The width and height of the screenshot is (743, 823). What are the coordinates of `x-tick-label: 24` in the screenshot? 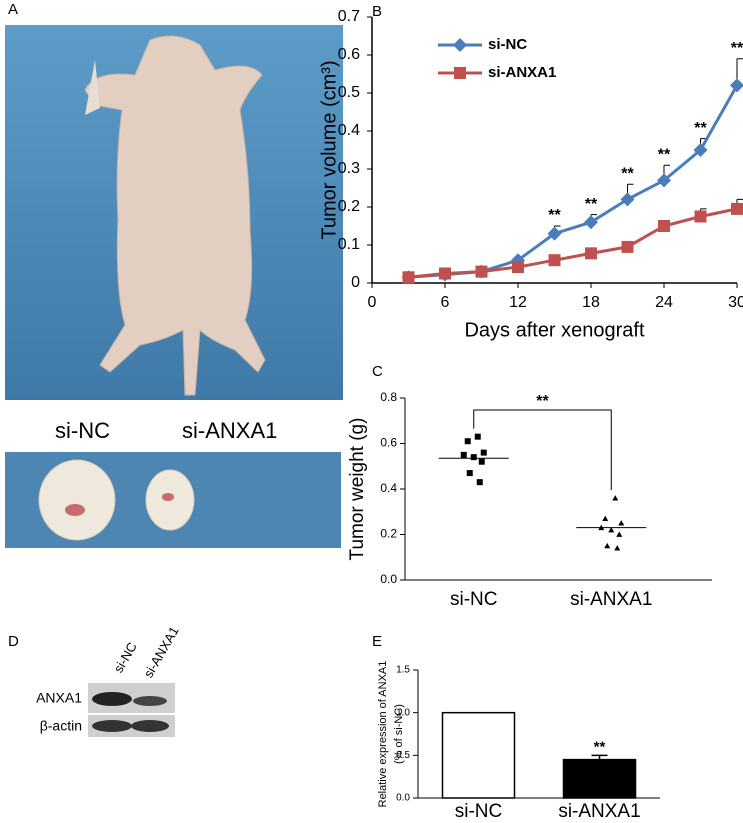 It's located at (664, 302).